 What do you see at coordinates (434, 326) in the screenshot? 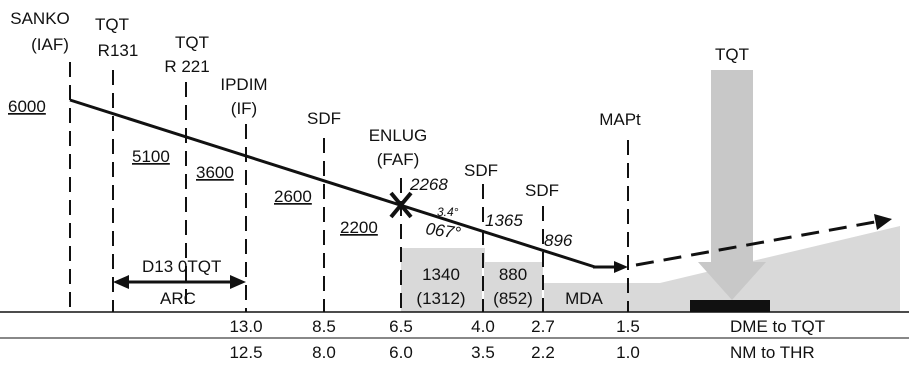
I see `dme-row: 13.0 8.5 6.5 4.0 2.7 1.5` at bounding box center [434, 326].